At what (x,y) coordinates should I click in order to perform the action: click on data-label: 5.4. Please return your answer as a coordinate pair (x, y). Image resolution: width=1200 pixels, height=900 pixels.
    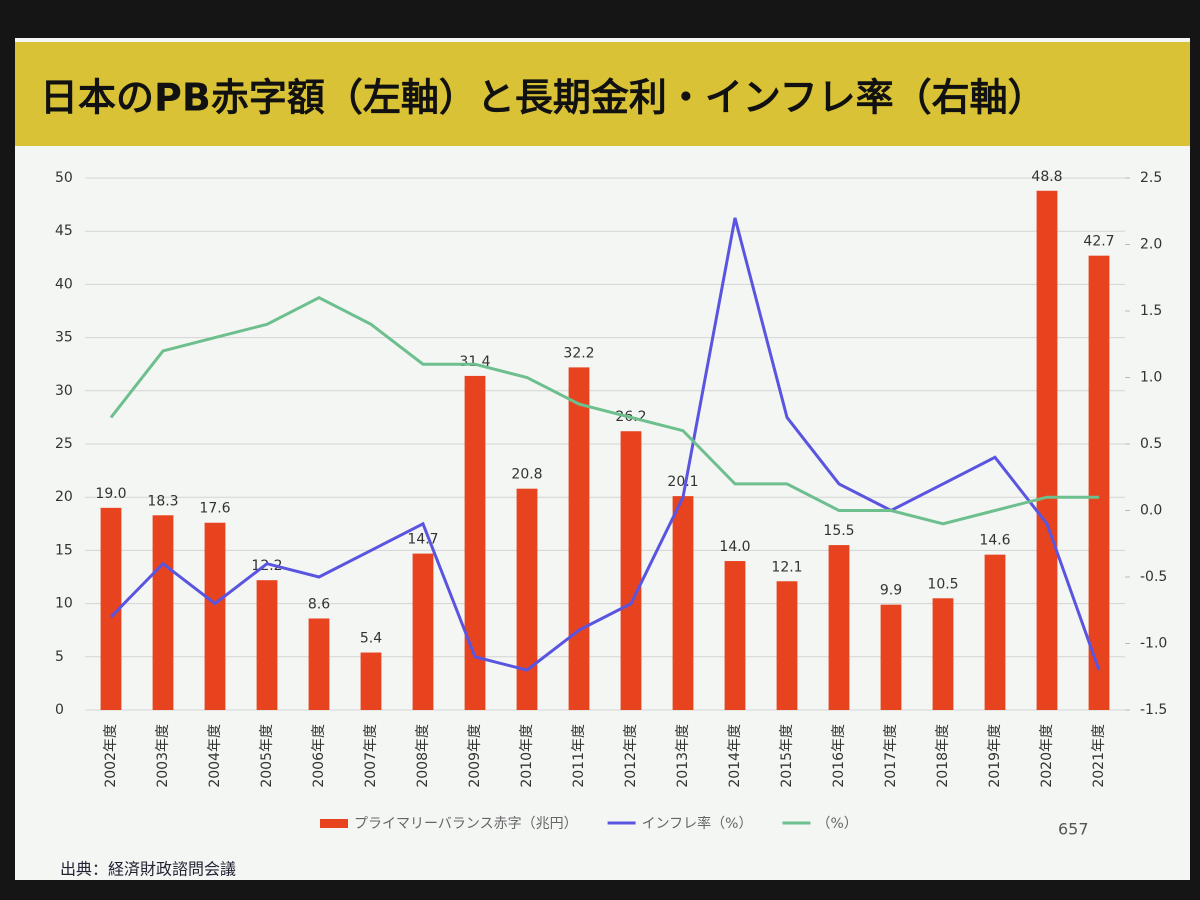
    Looking at the image, I should click on (371, 639).